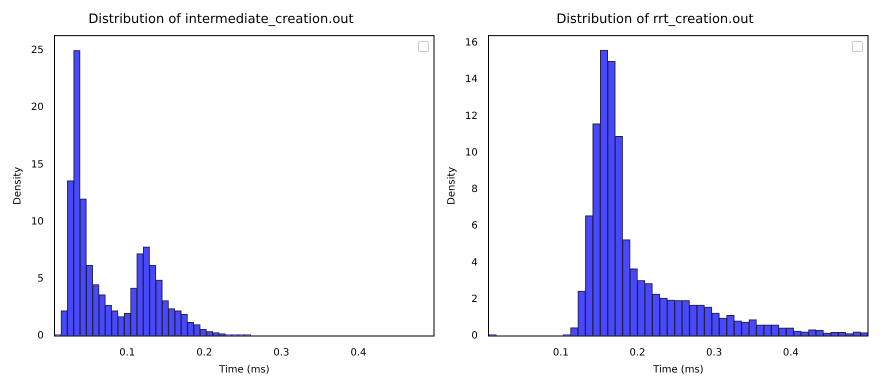 The width and height of the screenshot is (885, 386). Describe the element at coordinates (474, 190) in the screenshot. I see `y-tick-label: 8` at that location.